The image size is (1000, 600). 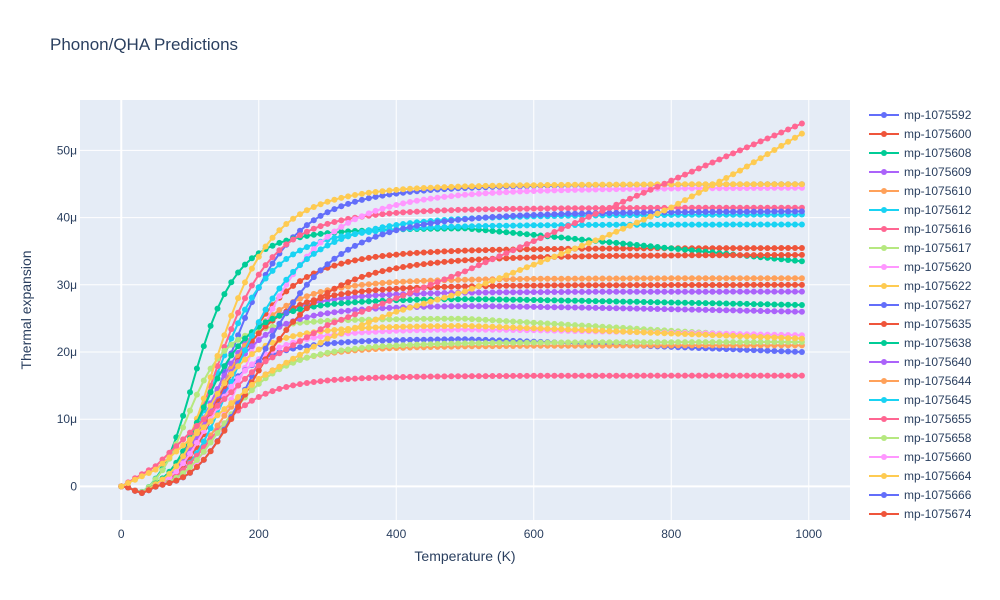 I want to click on legend-item: mp-1075664, so click(x=920, y=476).